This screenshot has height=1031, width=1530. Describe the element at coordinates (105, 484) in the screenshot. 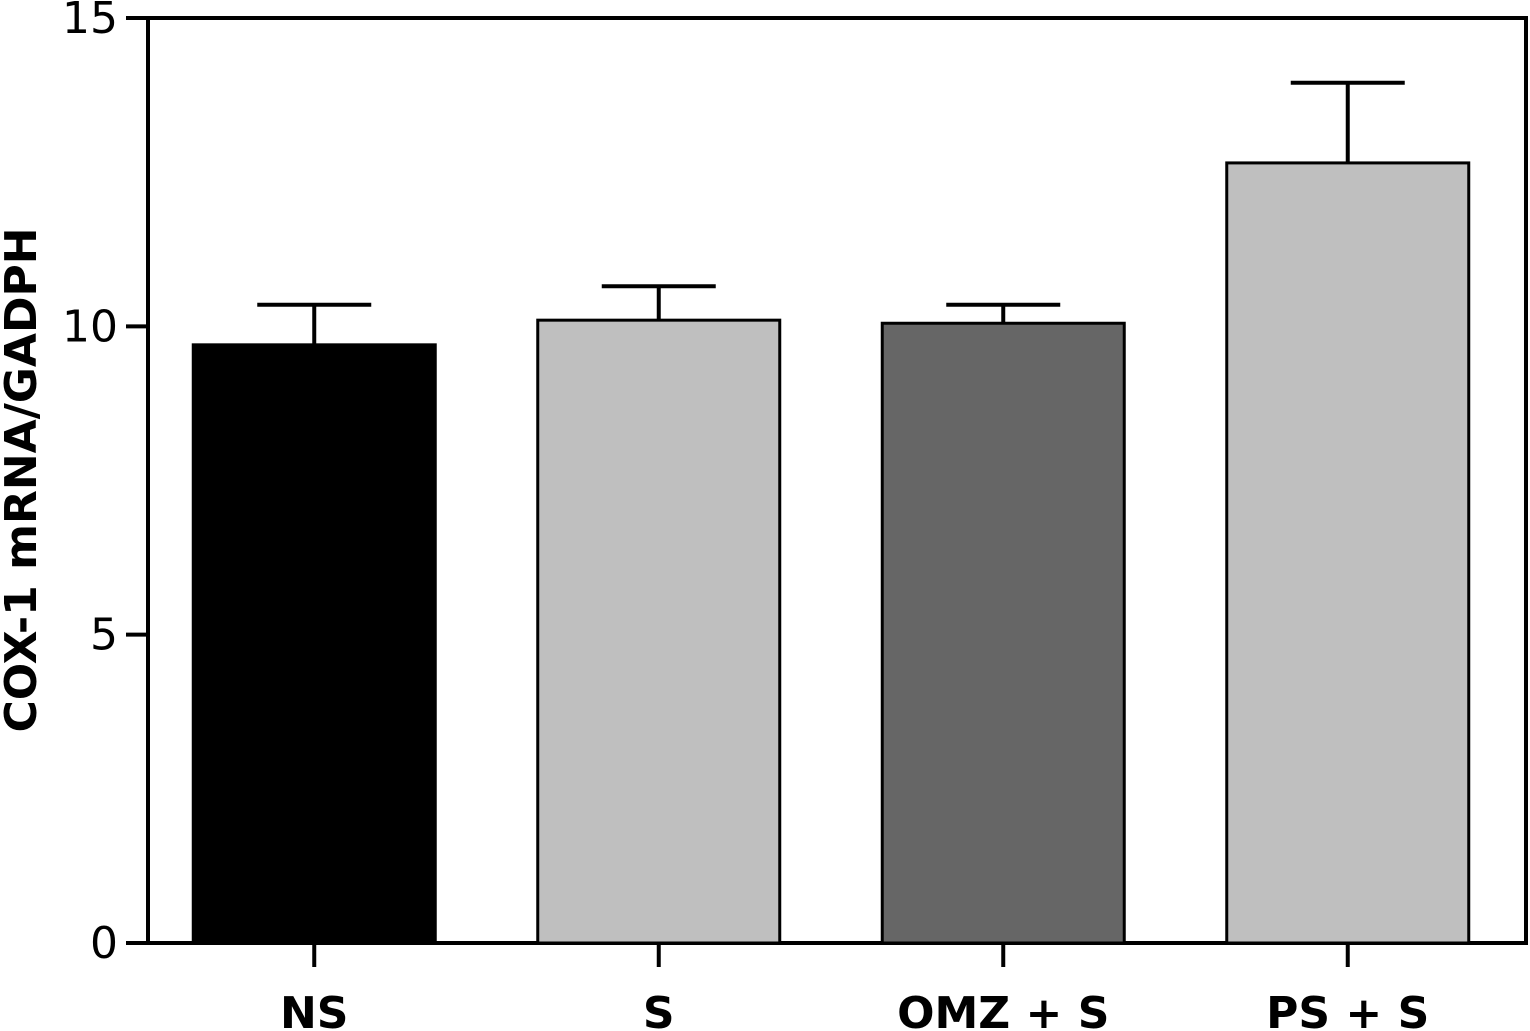

I see `y-axis-ticks: 0 5 10 15` at that location.